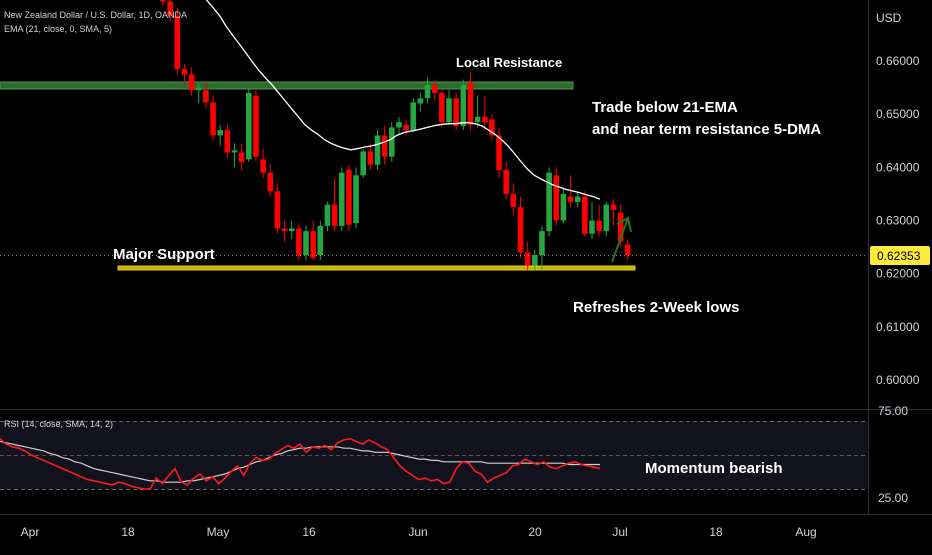  I want to click on rsi-line, so click(300, 463).